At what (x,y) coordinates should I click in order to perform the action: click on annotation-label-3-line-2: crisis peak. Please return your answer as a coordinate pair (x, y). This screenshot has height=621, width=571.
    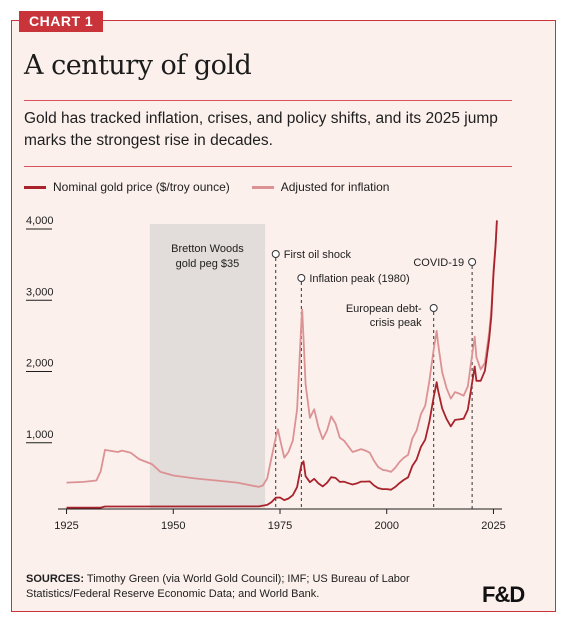
    Looking at the image, I should click on (396, 323).